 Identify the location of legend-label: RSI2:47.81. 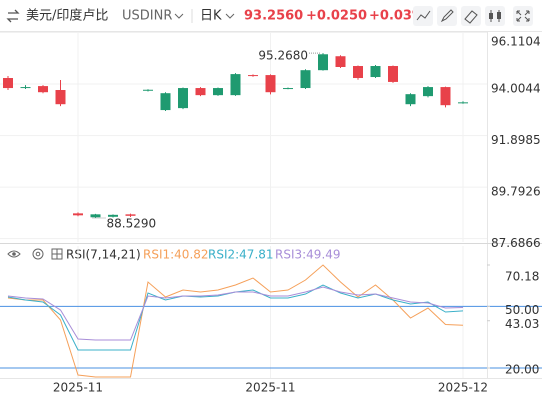
(241, 255).